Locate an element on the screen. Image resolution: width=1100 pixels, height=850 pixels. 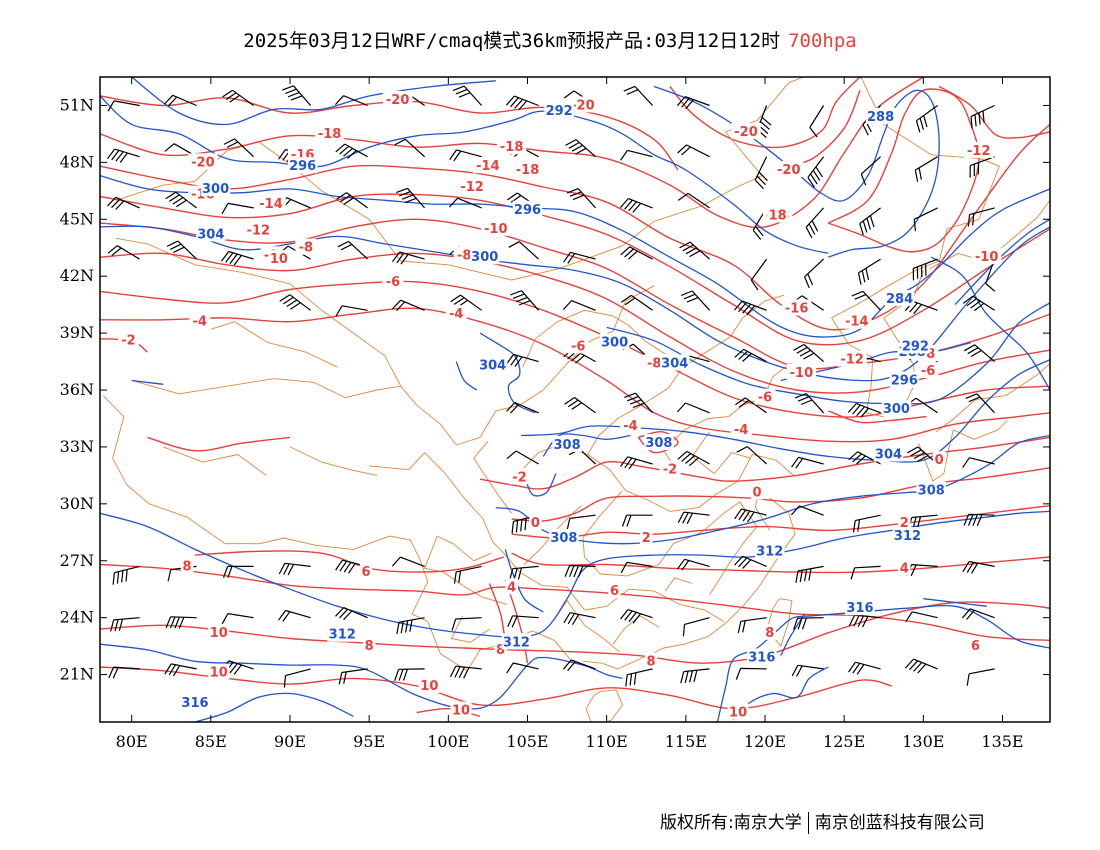
contour-label: -8 is located at coordinates (654, 363).